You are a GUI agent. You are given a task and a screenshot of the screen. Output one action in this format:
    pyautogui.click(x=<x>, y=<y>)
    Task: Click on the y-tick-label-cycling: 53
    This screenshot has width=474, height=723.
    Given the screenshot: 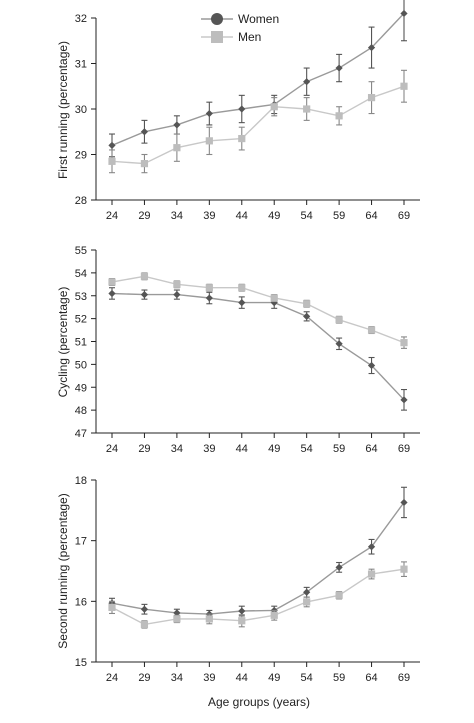 What is the action you would take?
    pyautogui.click(x=81, y=297)
    